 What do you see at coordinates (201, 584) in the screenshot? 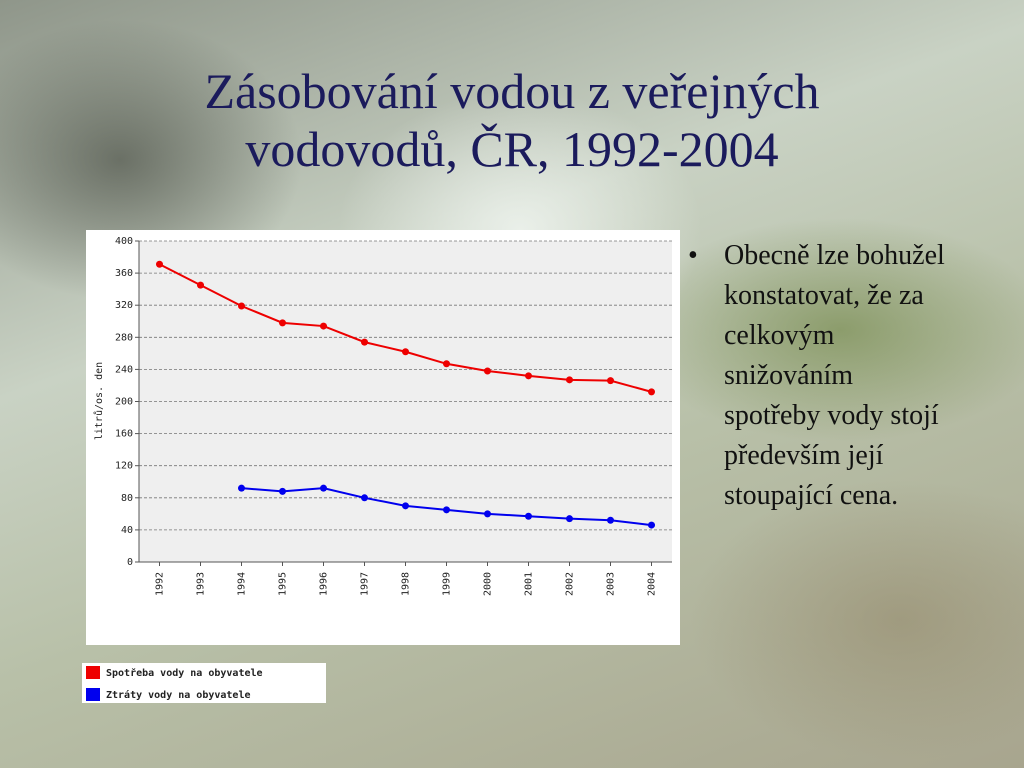
I see `x-tick-label: 1993` at bounding box center [201, 584].